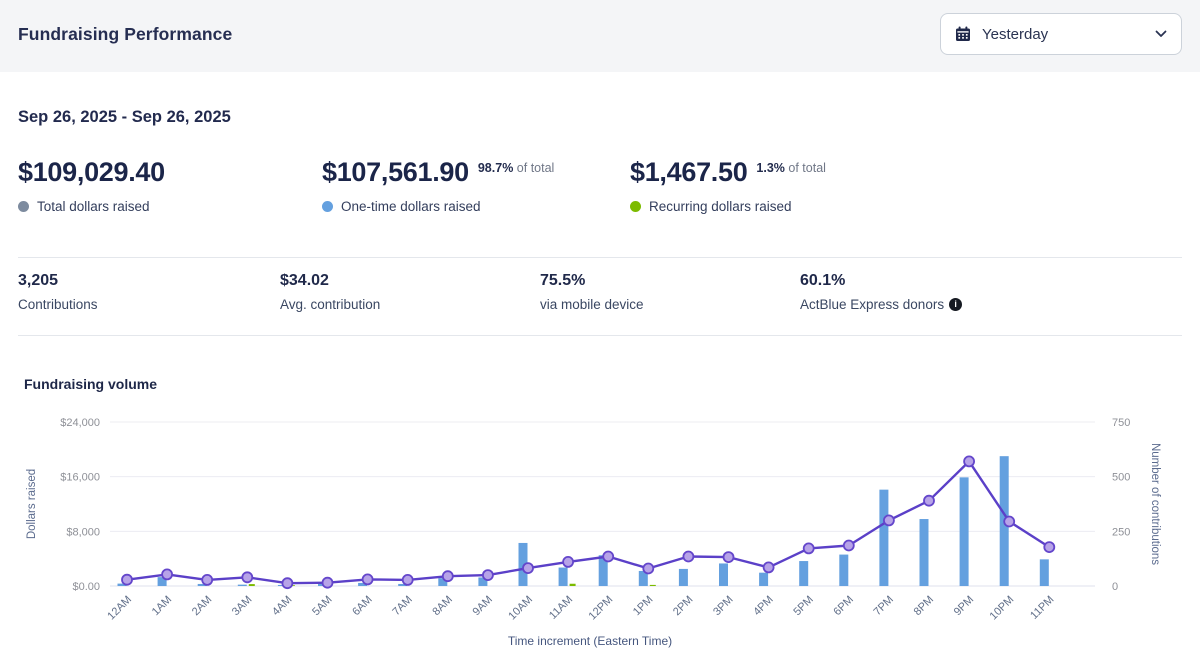 Image resolution: width=1200 pixels, height=656 pixels. Describe the element at coordinates (643, 606) in the screenshot. I see `x-axis-tick: 1PM` at that location.